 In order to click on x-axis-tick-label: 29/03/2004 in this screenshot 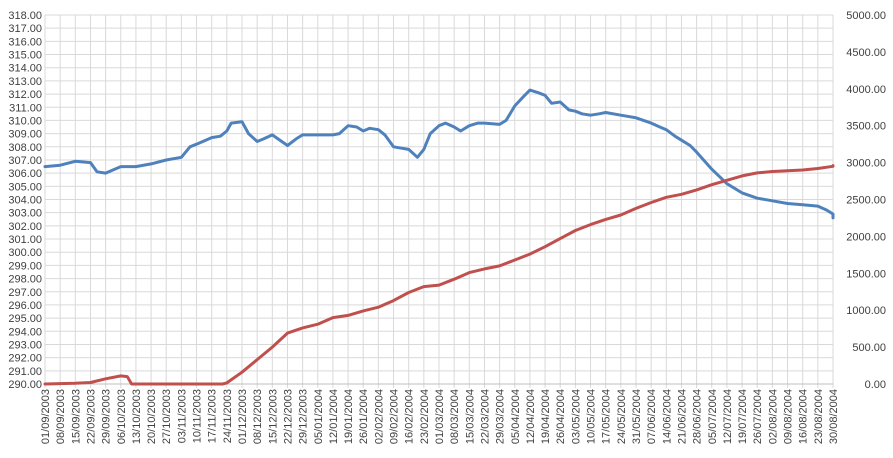, I will do `click(501, 416)`.